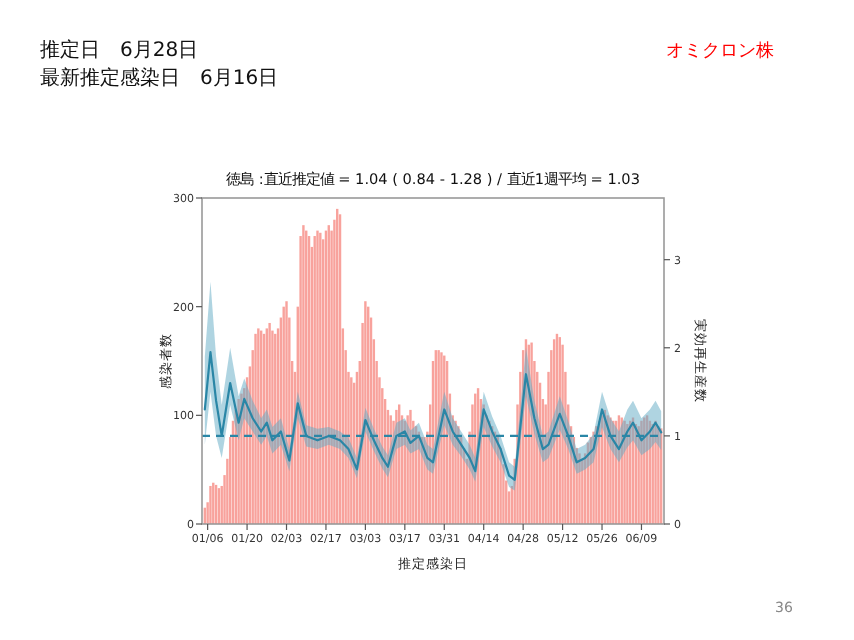 This screenshot has width=854, height=640. I want to click on text: オミクロン株, so click(720, 51).